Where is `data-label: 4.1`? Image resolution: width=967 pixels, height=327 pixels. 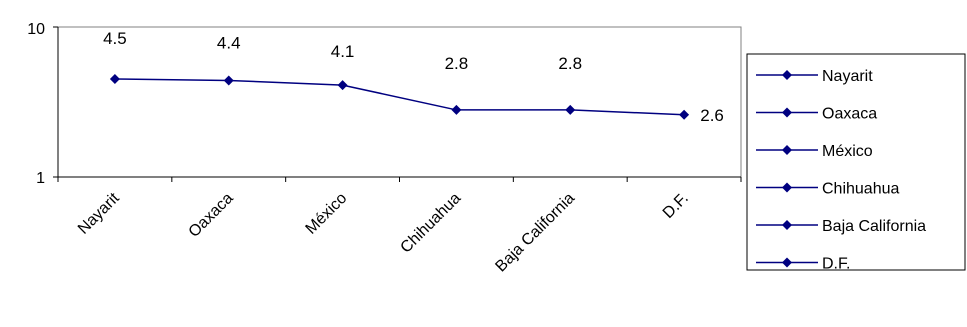
data-label: 4.1 is located at coordinates (343, 51).